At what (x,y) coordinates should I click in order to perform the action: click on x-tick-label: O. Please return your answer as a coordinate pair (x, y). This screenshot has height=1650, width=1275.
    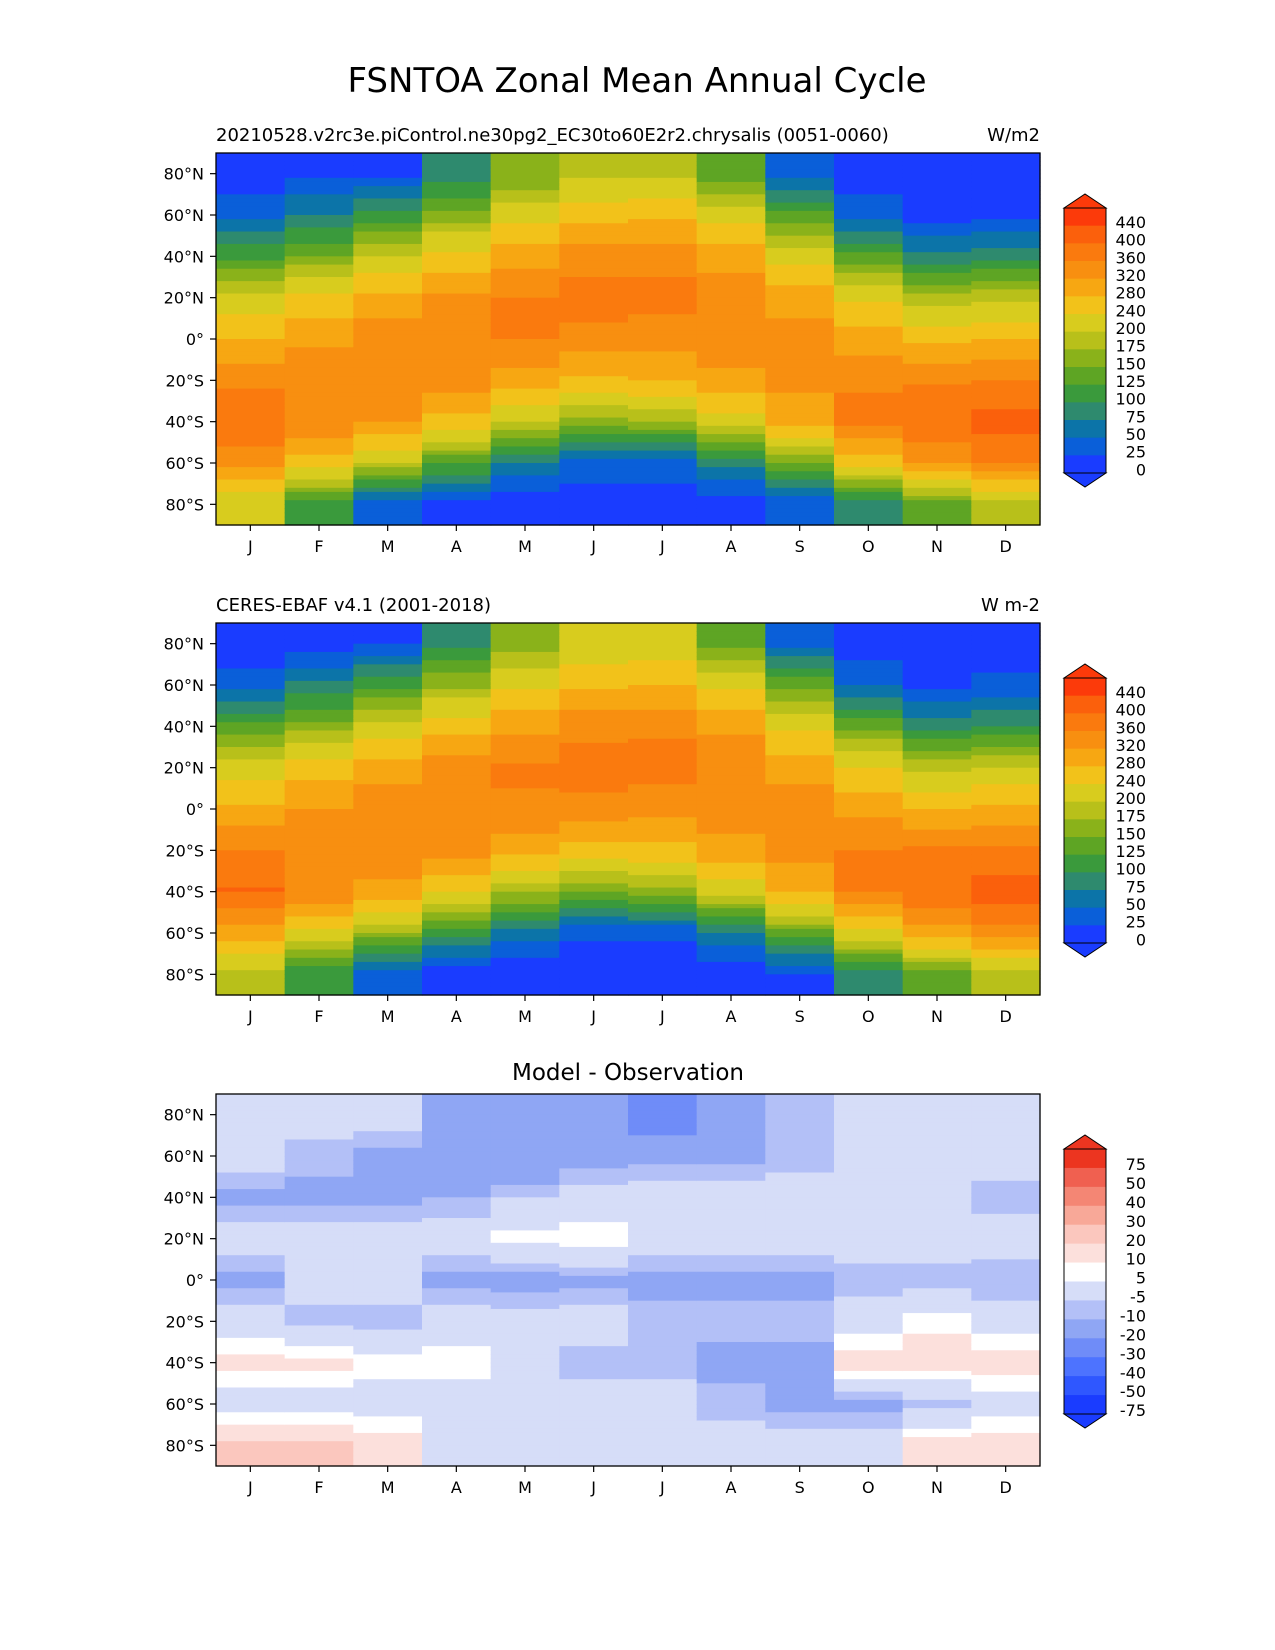
    Looking at the image, I should click on (868, 1016).